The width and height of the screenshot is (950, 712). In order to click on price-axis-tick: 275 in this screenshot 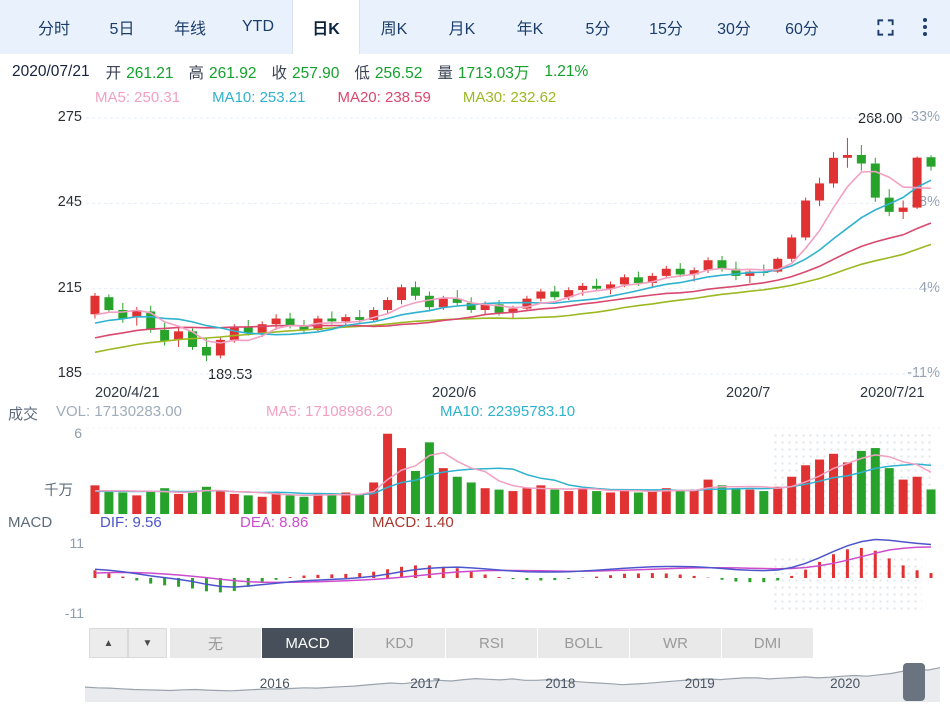, I will do `click(69, 117)`.